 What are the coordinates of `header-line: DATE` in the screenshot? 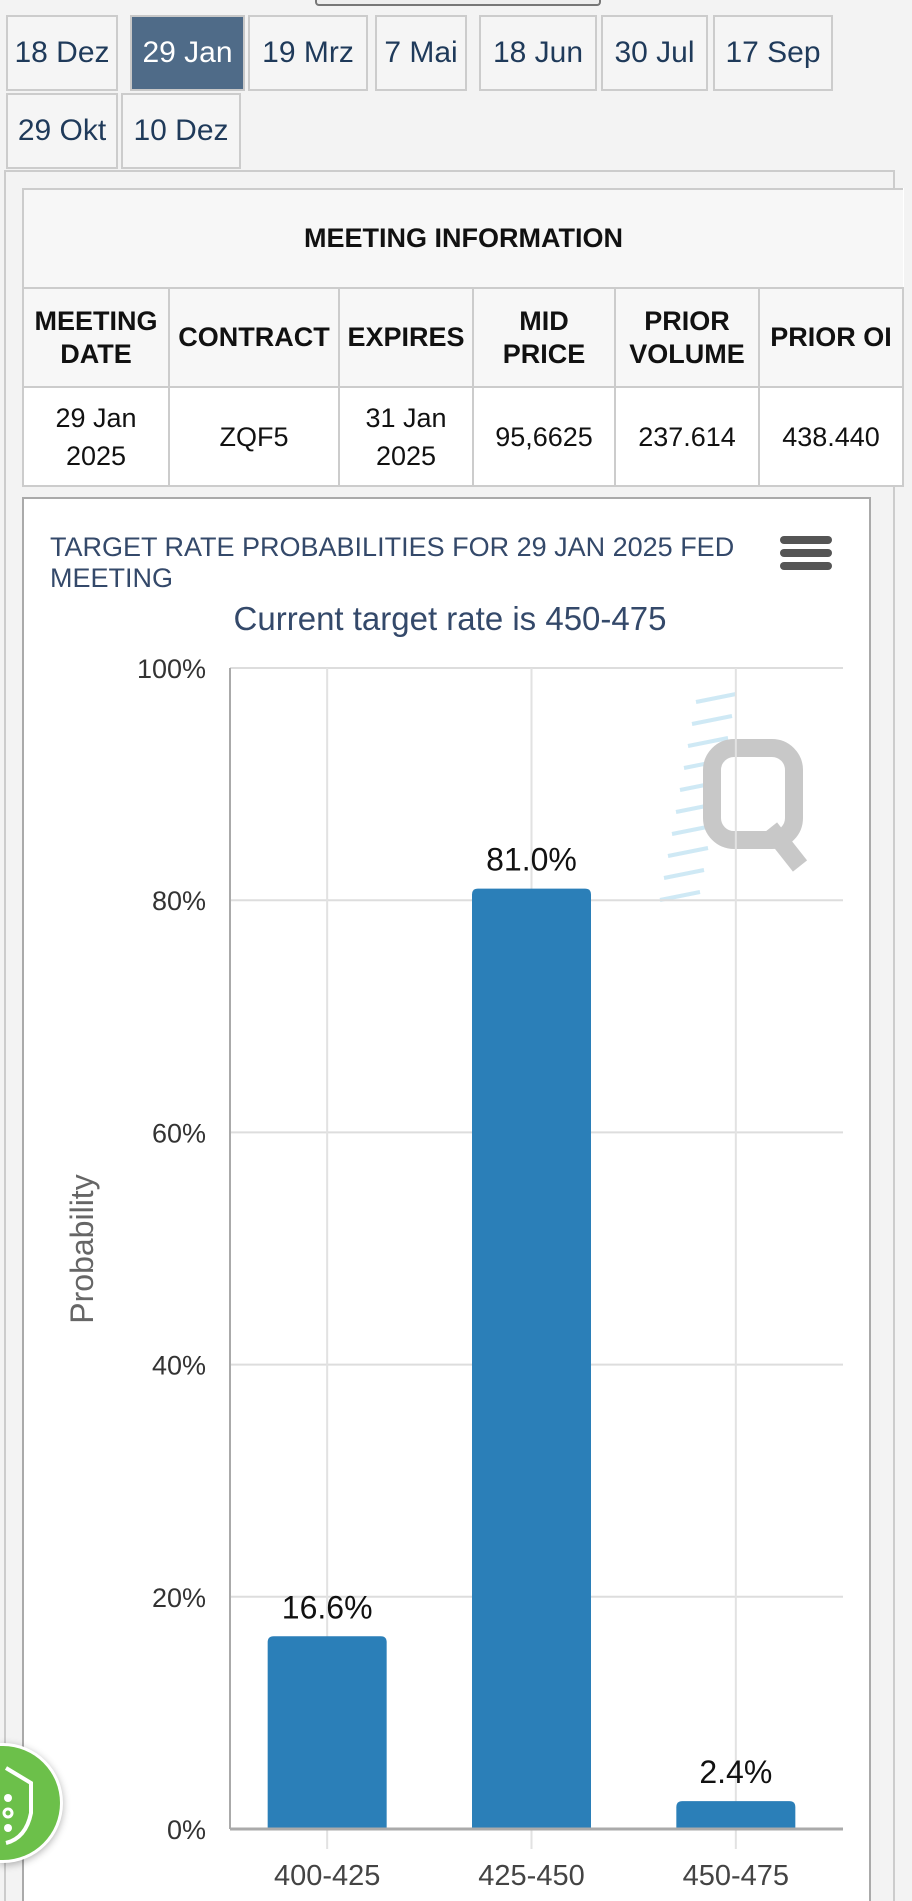 It's located at (96, 353).